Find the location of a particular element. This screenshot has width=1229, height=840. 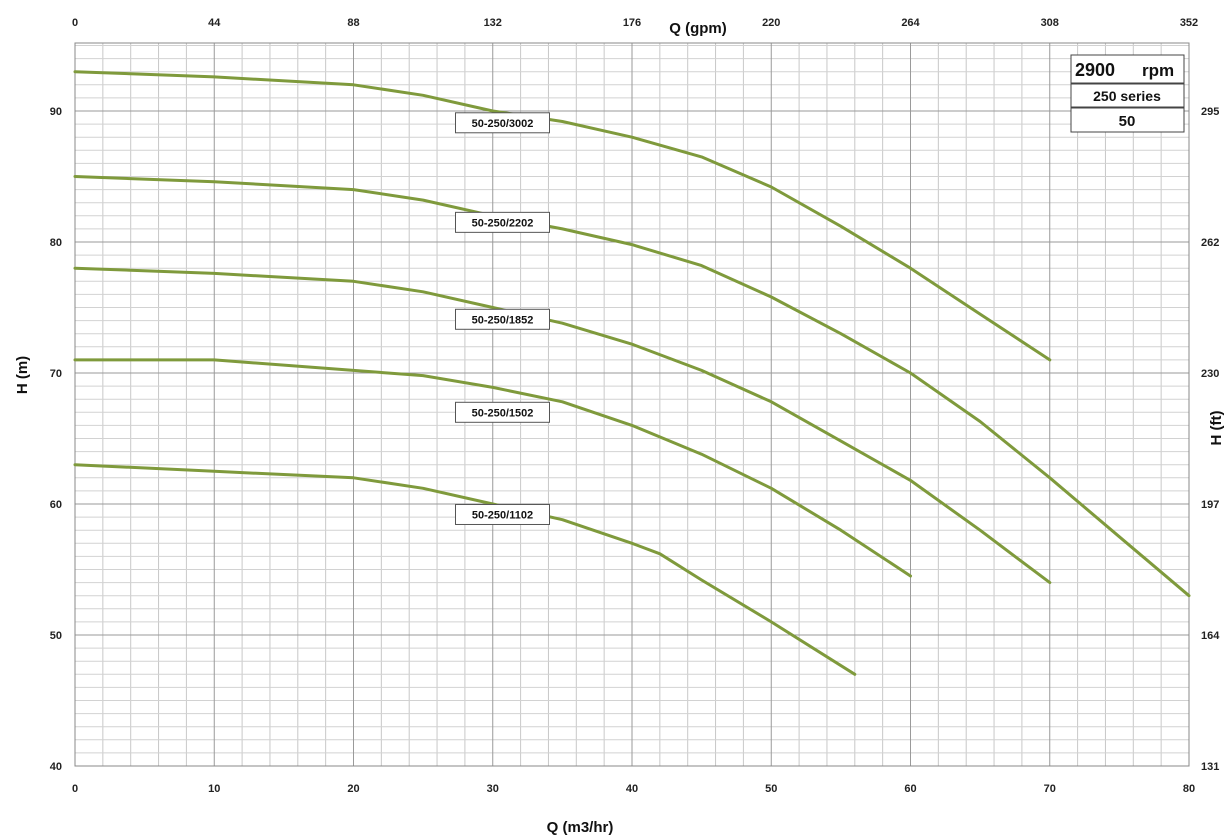

curve-label-text: 50-250/1502 is located at coordinates (503, 413).